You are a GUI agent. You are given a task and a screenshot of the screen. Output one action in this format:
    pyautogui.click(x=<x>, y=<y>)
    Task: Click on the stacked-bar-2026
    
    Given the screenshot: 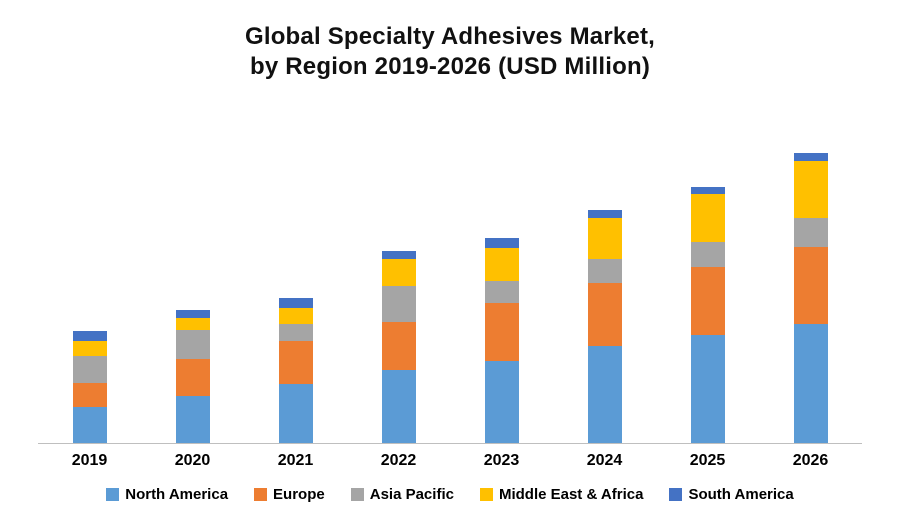 What is the action you would take?
    pyautogui.click(x=810, y=298)
    